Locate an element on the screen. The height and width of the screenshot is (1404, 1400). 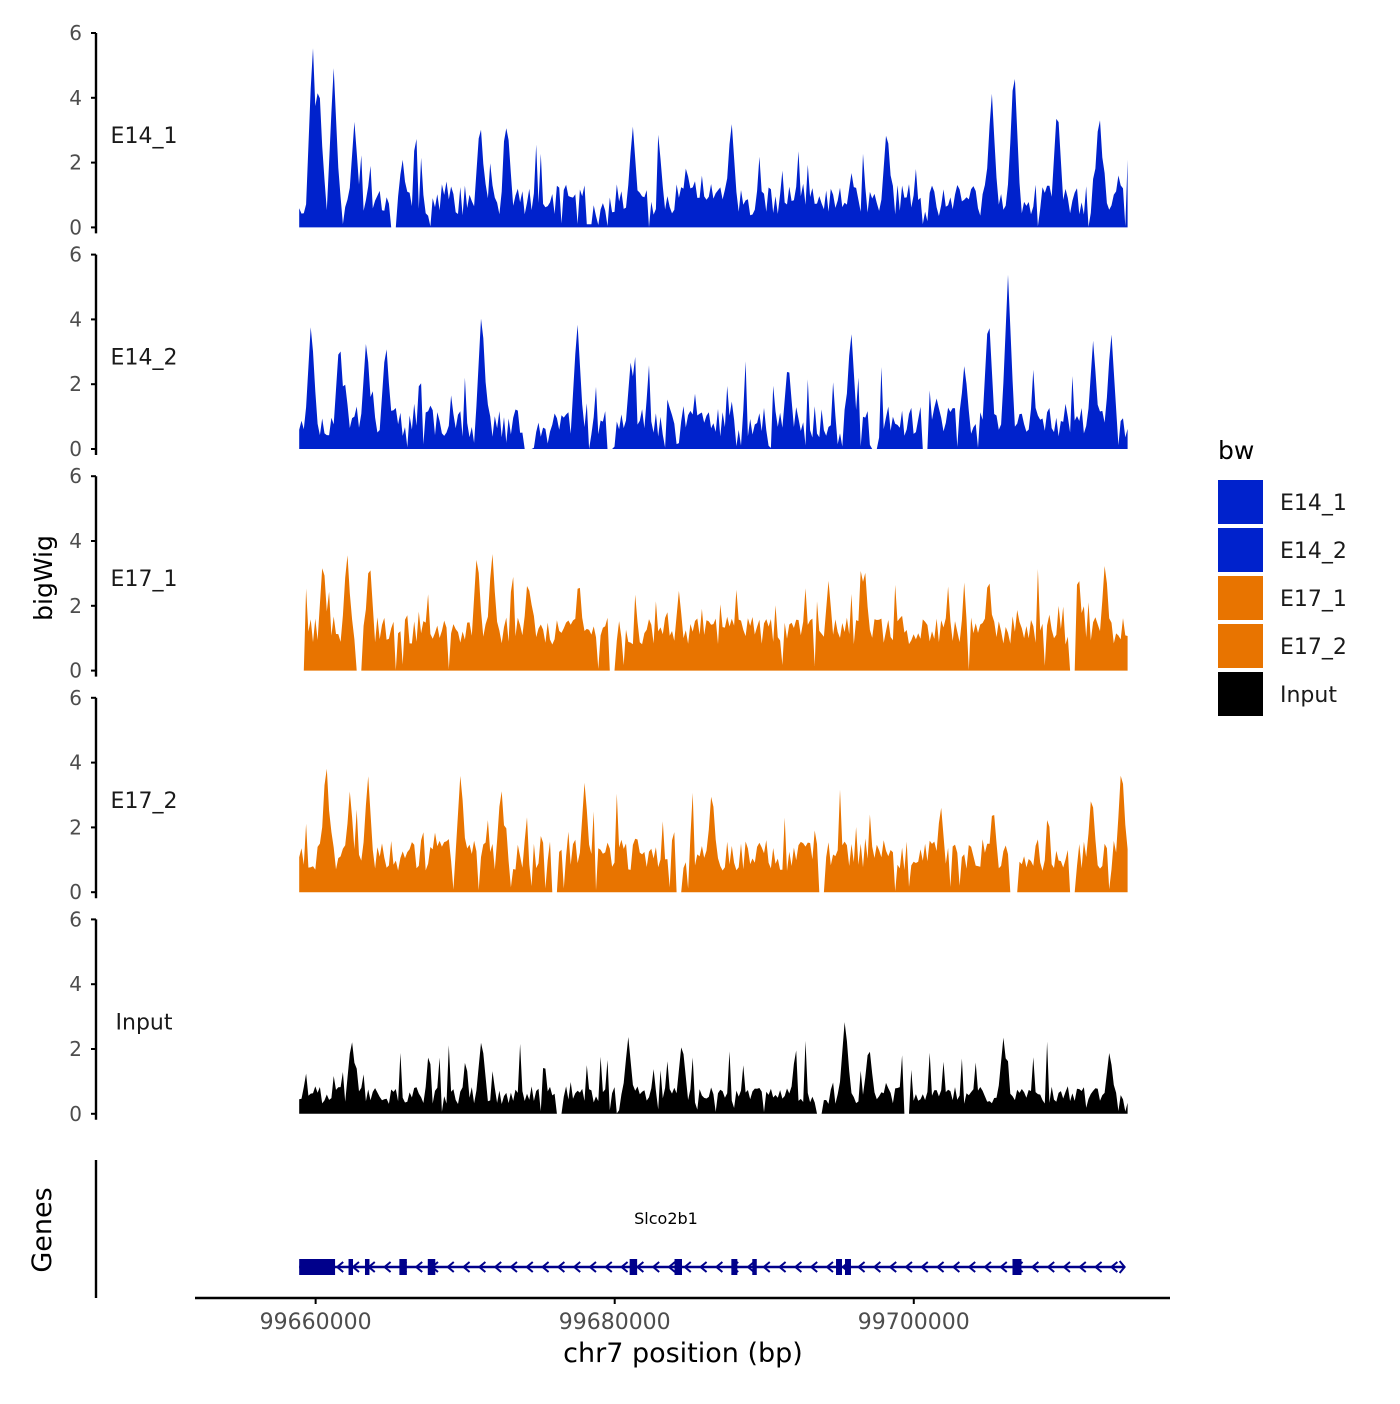
y-axis-title: bigWig is located at coordinates (43, 578).